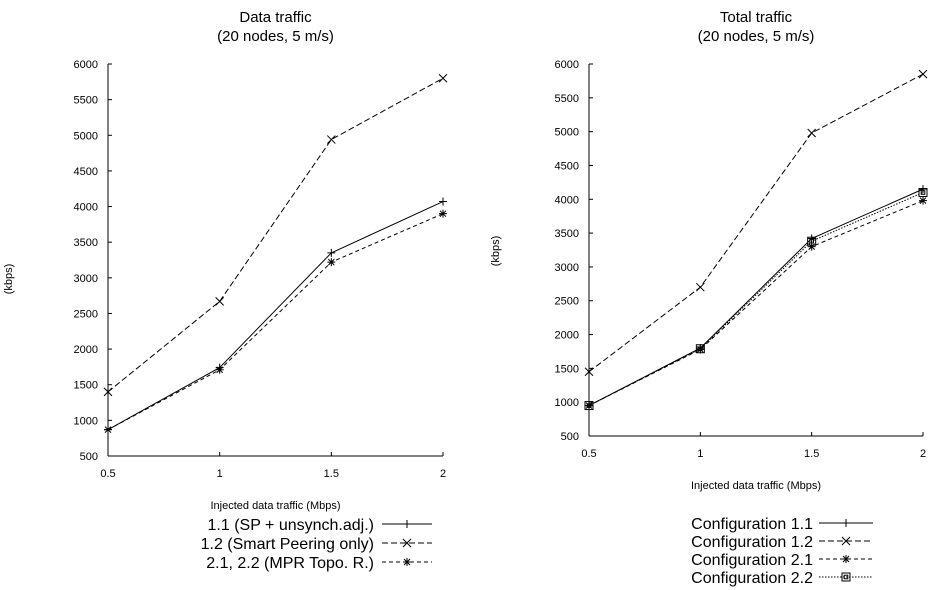  What do you see at coordinates (756, 17) in the screenshot?
I see `chart-title: Total traffic` at bounding box center [756, 17].